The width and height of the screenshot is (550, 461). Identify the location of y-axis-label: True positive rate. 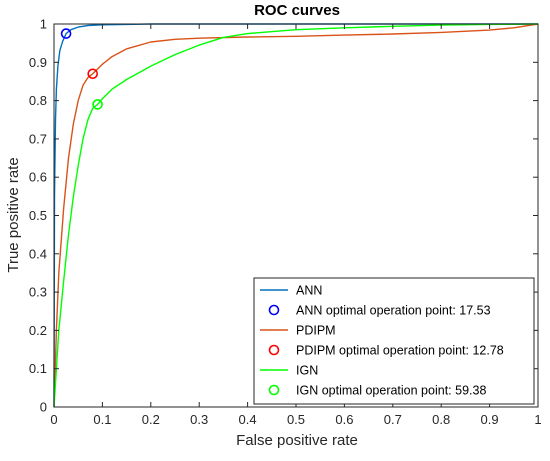
(13, 214).